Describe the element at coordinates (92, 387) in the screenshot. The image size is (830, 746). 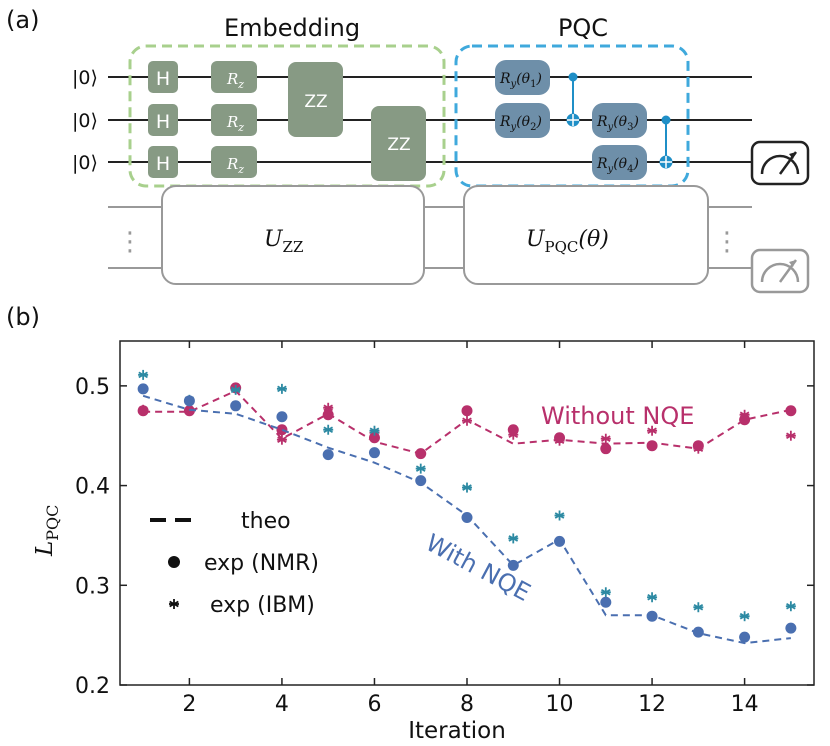
I see `y-tick-label: 0.5` at that location.